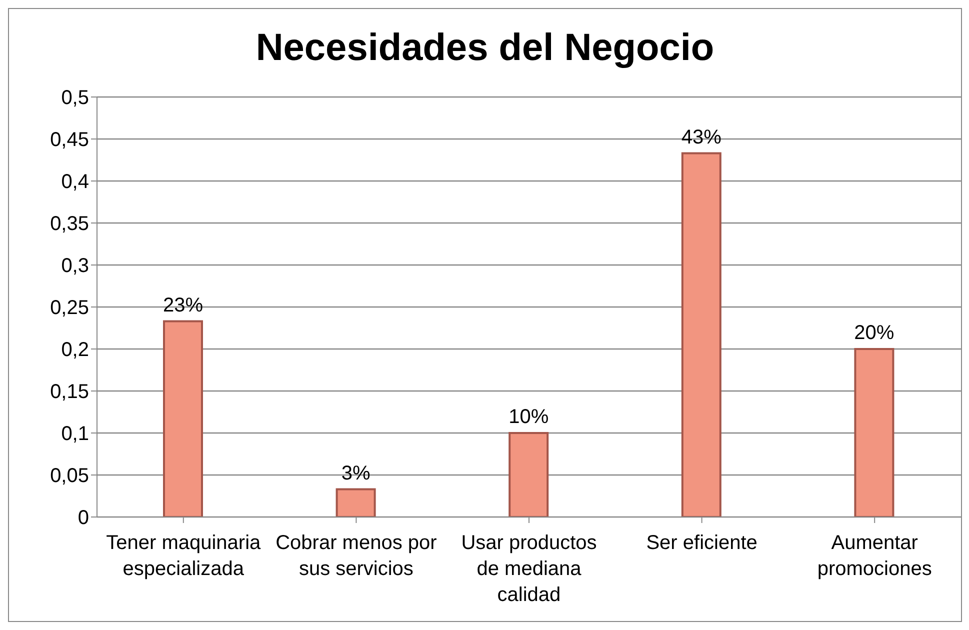  What do you see at coordinates (75, 266) in the screenshot?
I see `y-tick-label: 0,3` at bounding box center [75, 266].